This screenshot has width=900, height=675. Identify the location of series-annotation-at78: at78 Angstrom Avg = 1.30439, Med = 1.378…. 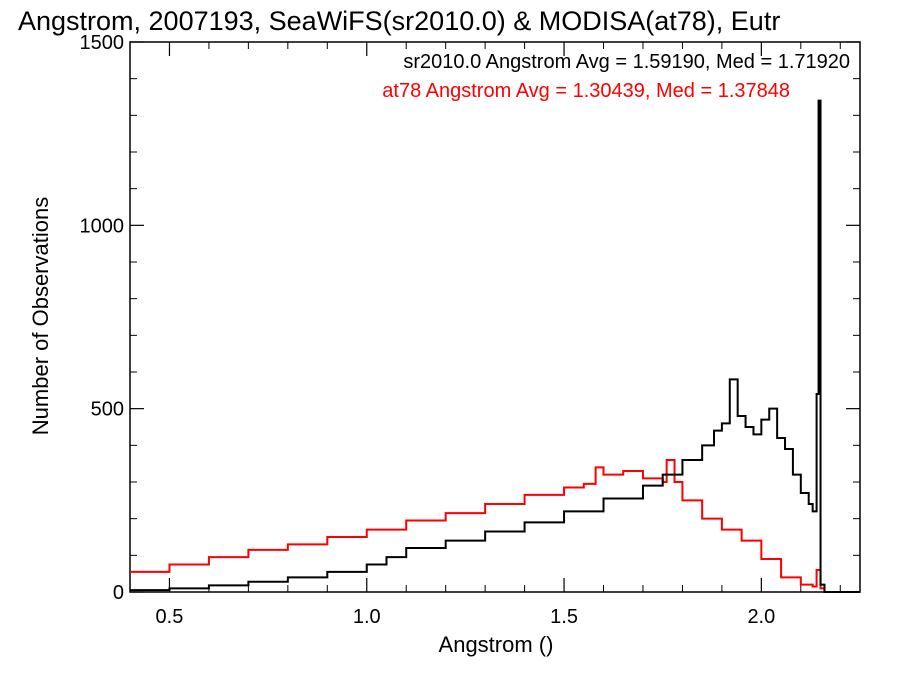
(586, 91).